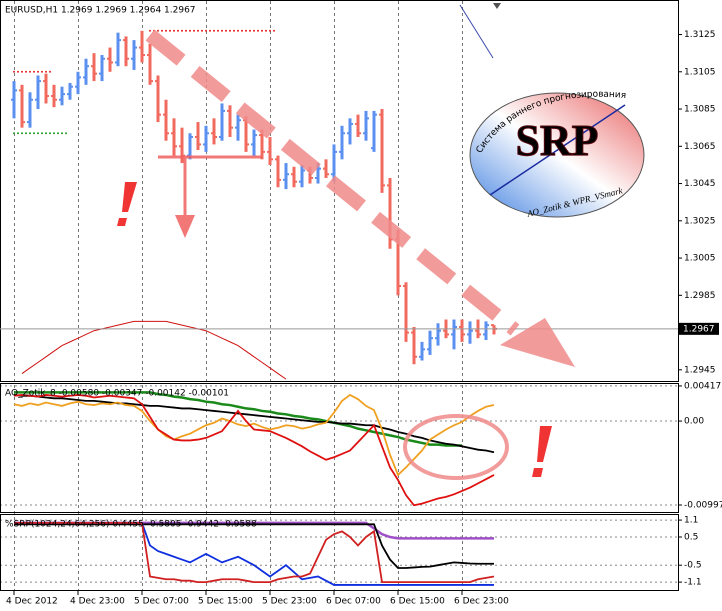 The image size is (722, 611). I want to click on y-tick-label: 1.3125, so click(700, 35).